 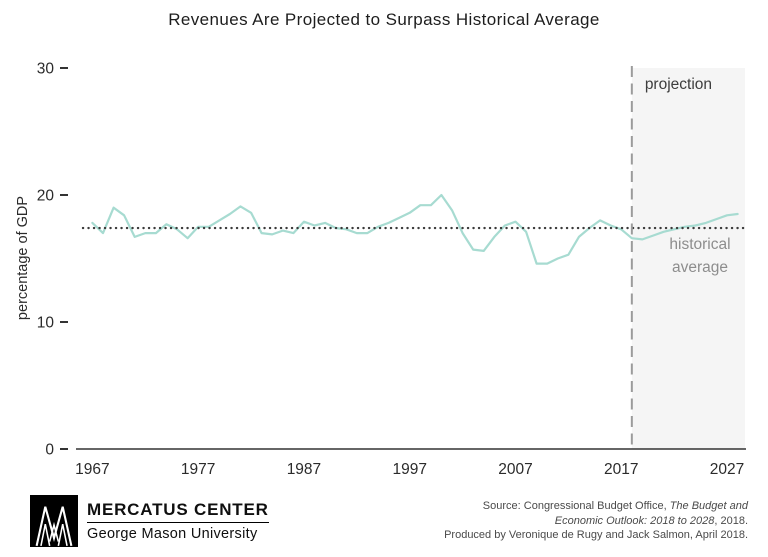 I want to click on mercatus-logo-mark-icon, so click(x=54, y=526).